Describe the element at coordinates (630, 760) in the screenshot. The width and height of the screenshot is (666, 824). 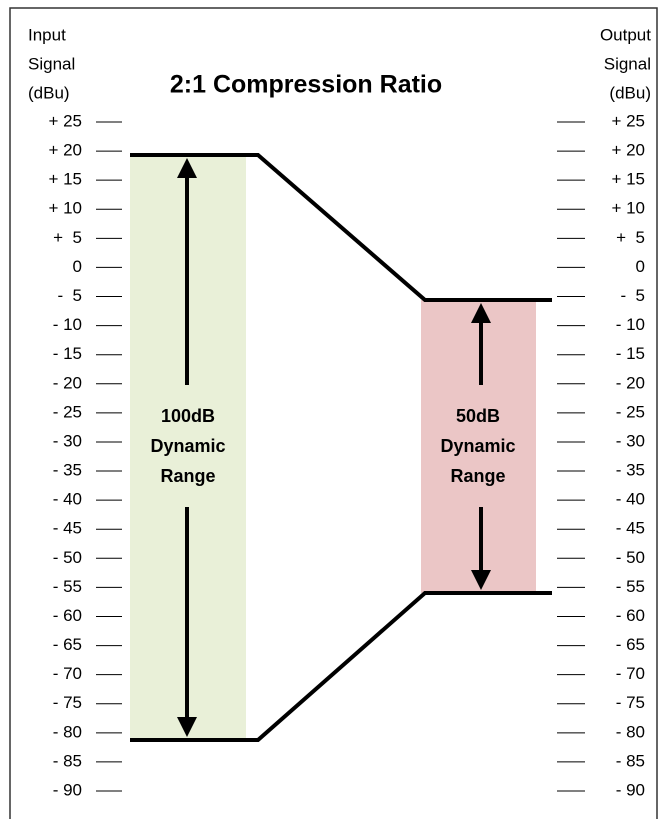
I see `output-scale-label: - 85` at that location.